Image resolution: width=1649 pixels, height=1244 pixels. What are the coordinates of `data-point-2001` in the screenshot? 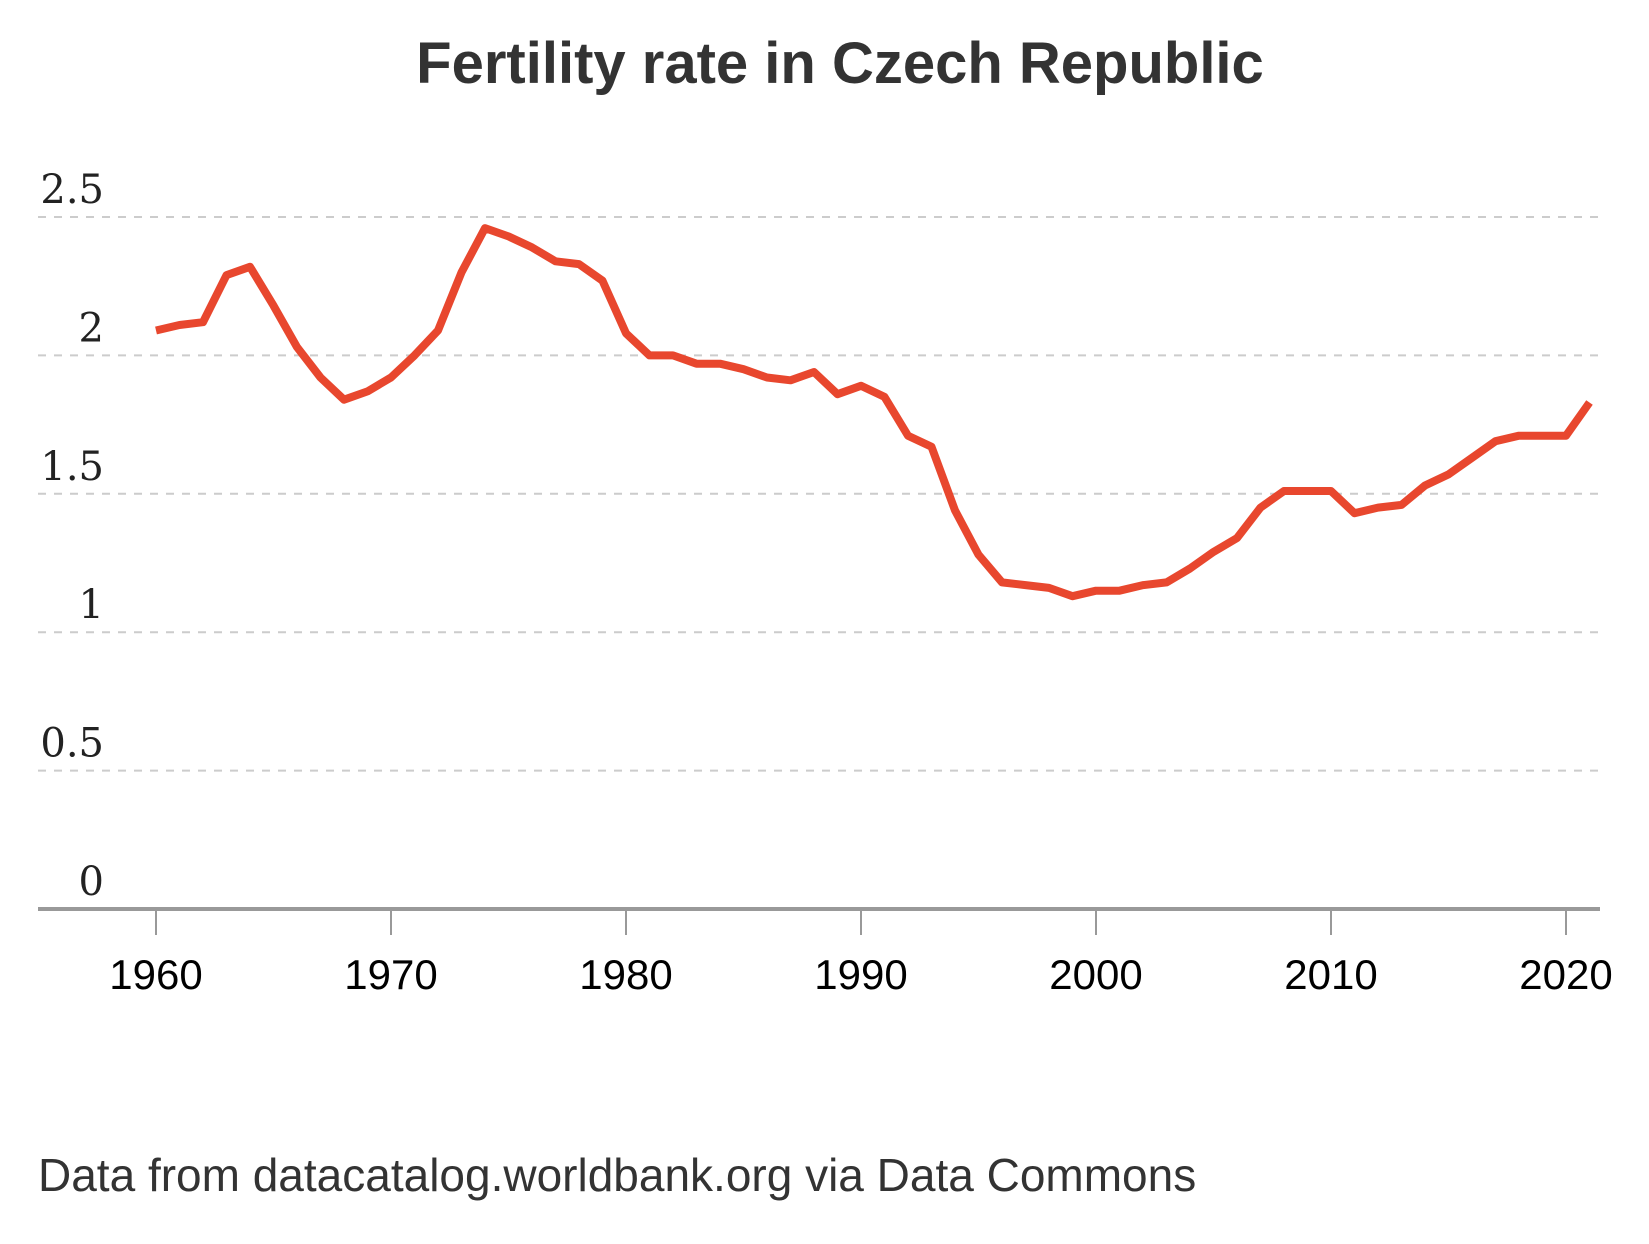 It's located at (1120, 591).